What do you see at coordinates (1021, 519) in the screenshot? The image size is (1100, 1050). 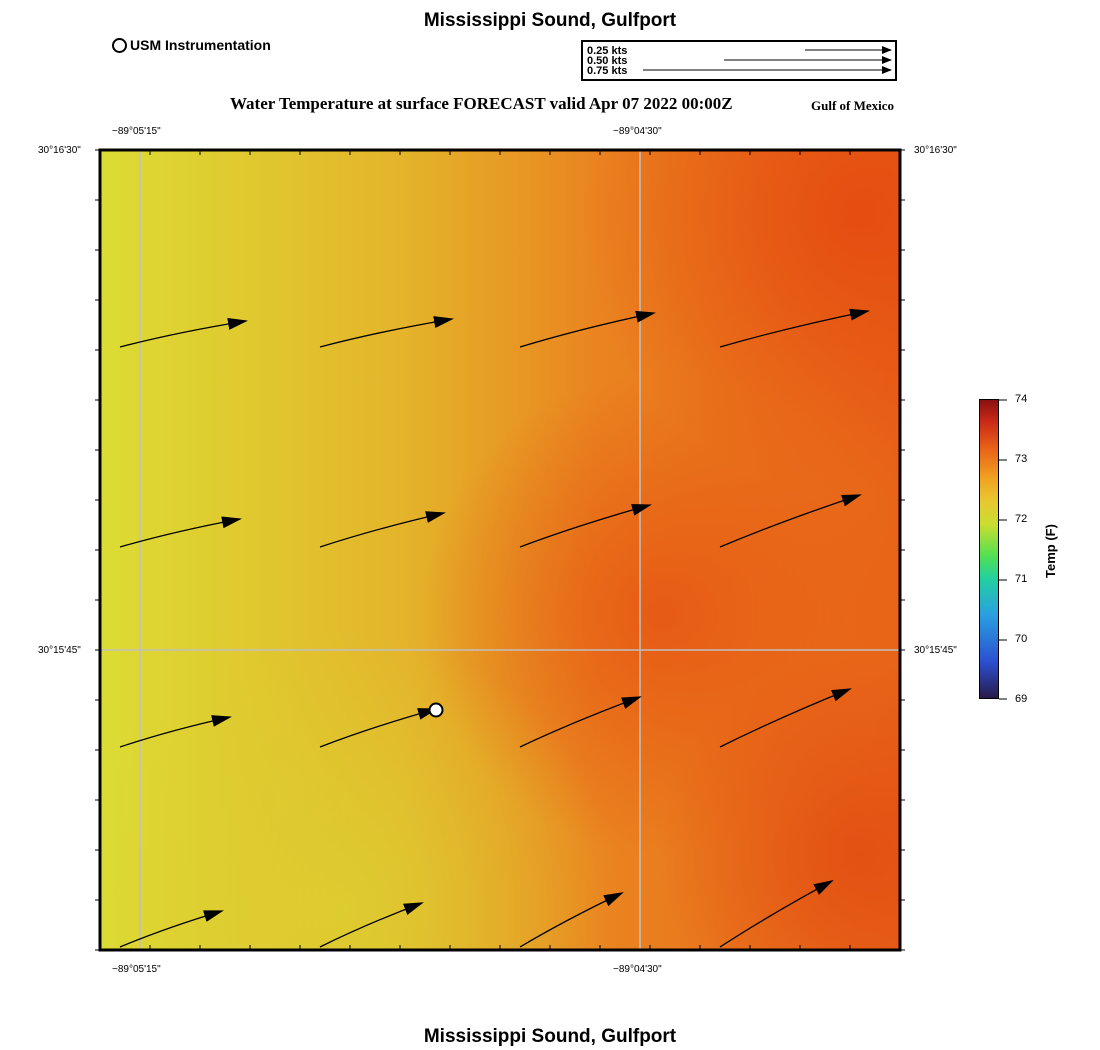 I see `colorbar-tick-72: 72` at bounding box center [1021, 519].